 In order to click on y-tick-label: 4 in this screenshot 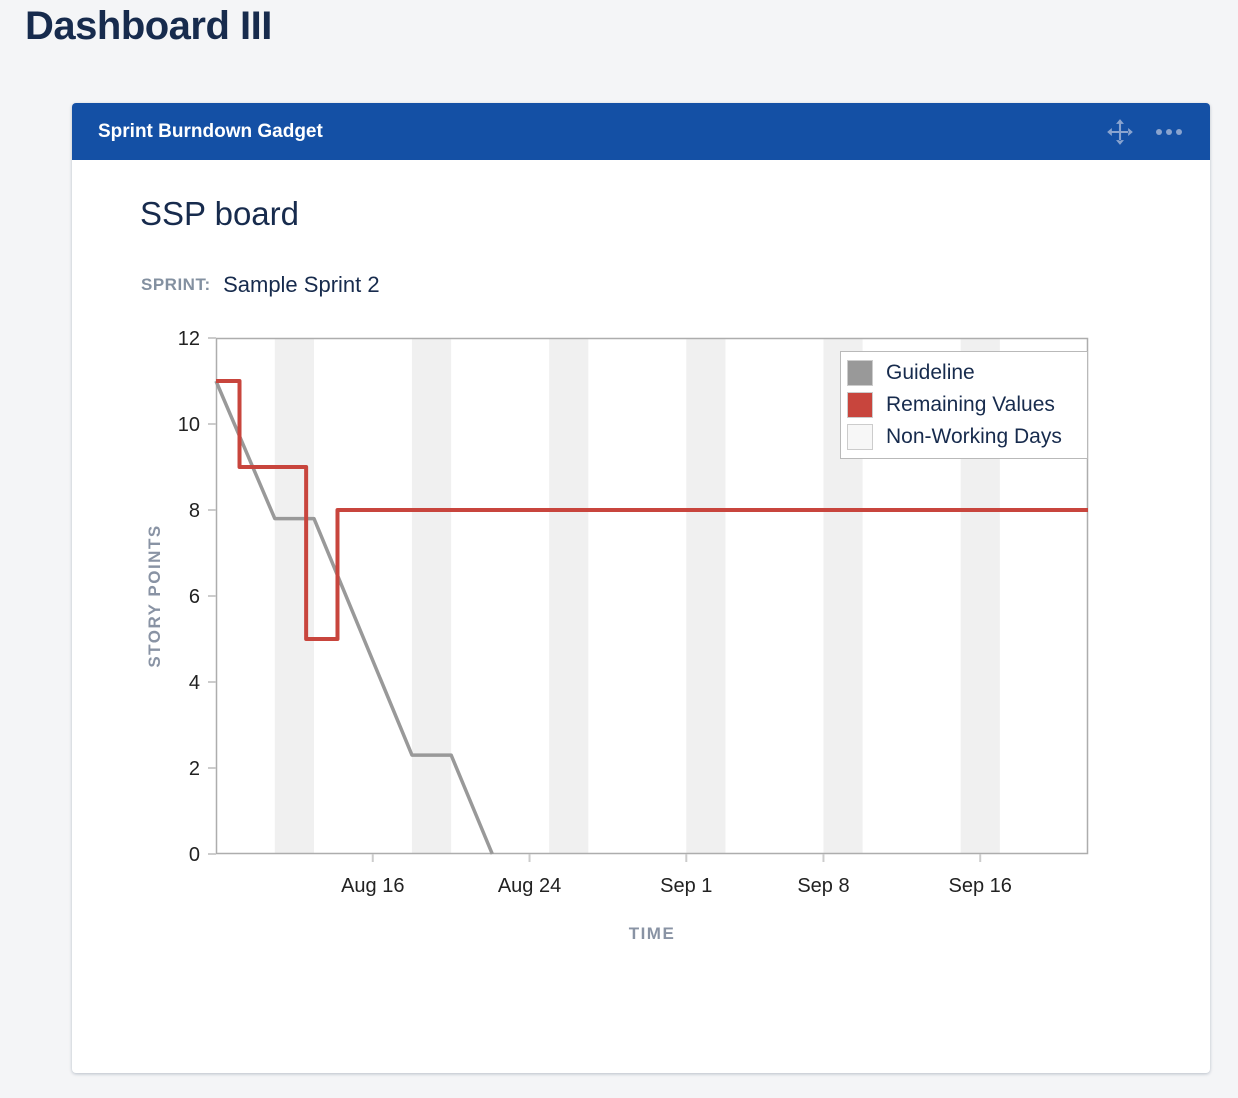, I will do `click(194, 683)`.